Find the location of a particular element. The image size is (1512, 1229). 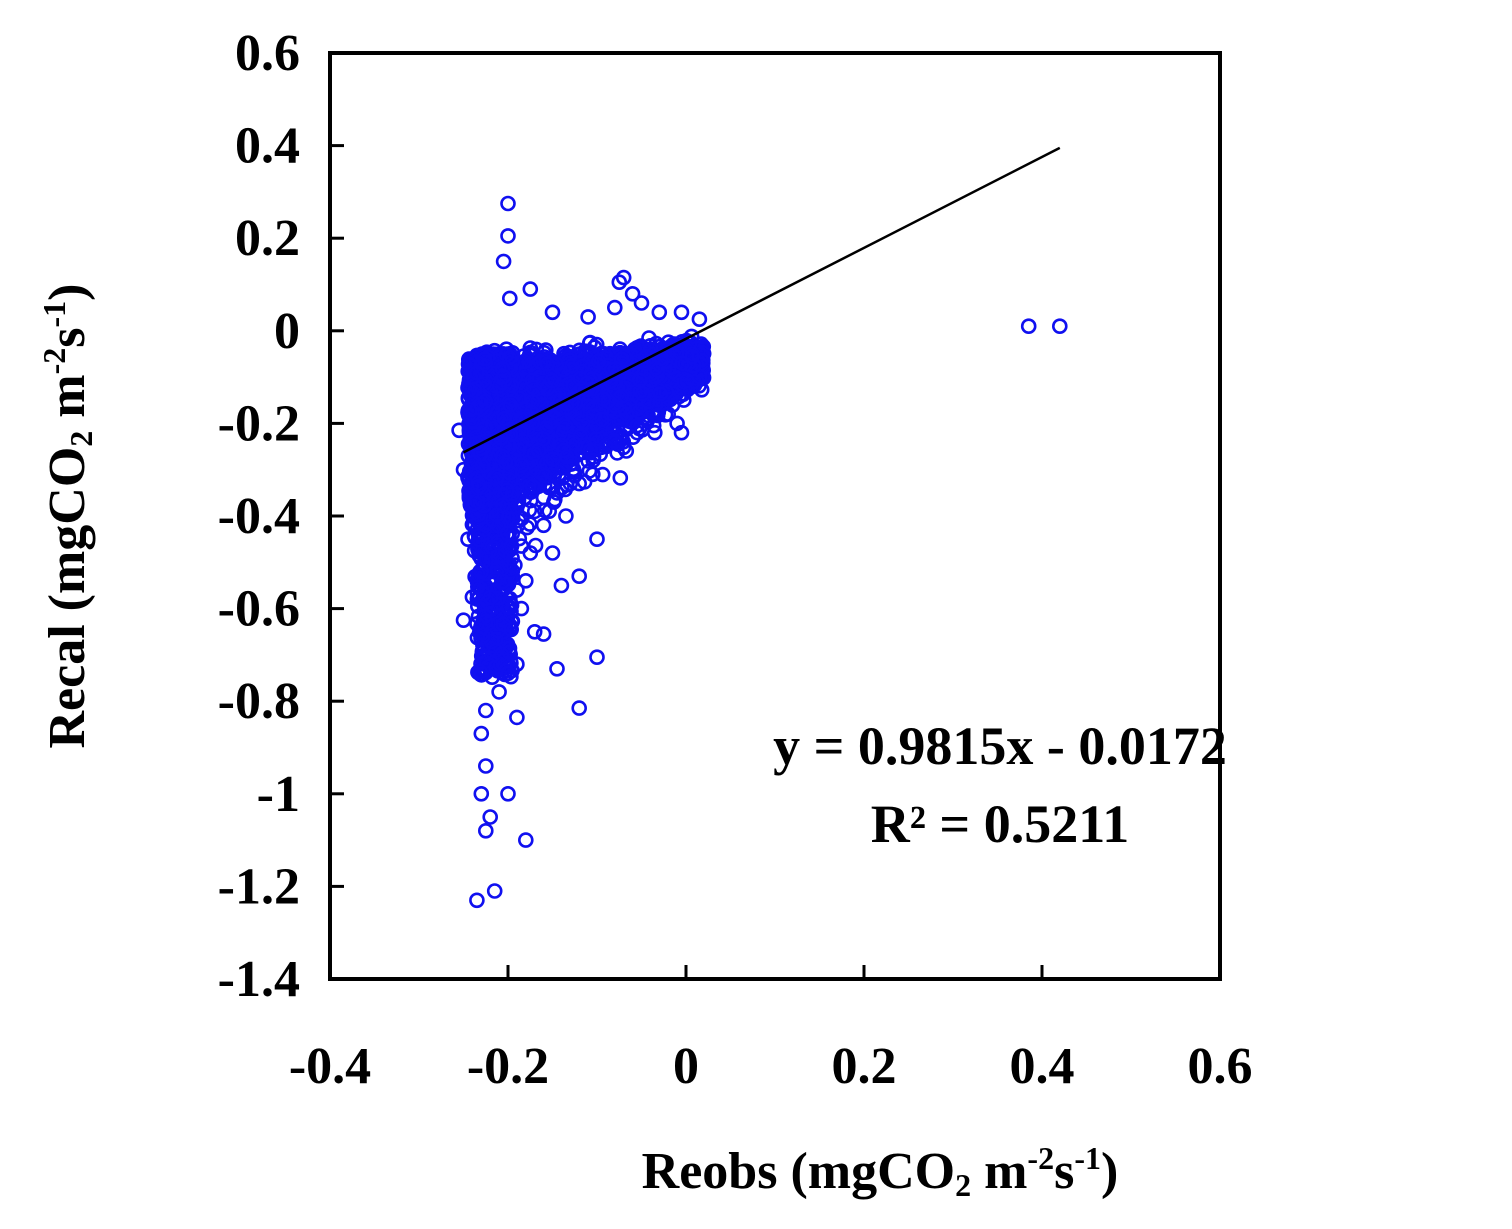

y-axis-title: Recal (mgCO2 m-2s-1) is located at coordinates (67, 515).